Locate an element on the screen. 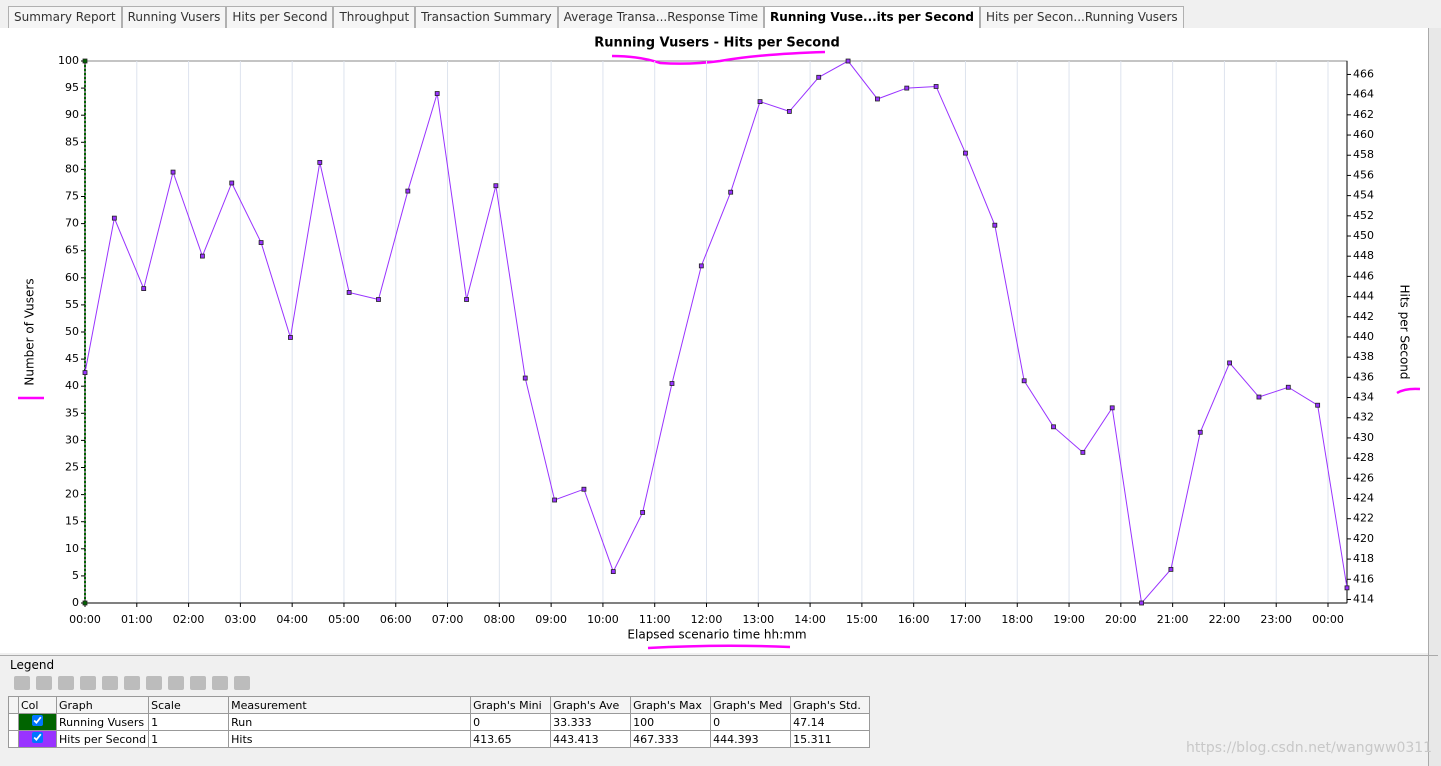 This screenshot has width=1441, height=766. cell: 1 is located at coordinates (189, 722).